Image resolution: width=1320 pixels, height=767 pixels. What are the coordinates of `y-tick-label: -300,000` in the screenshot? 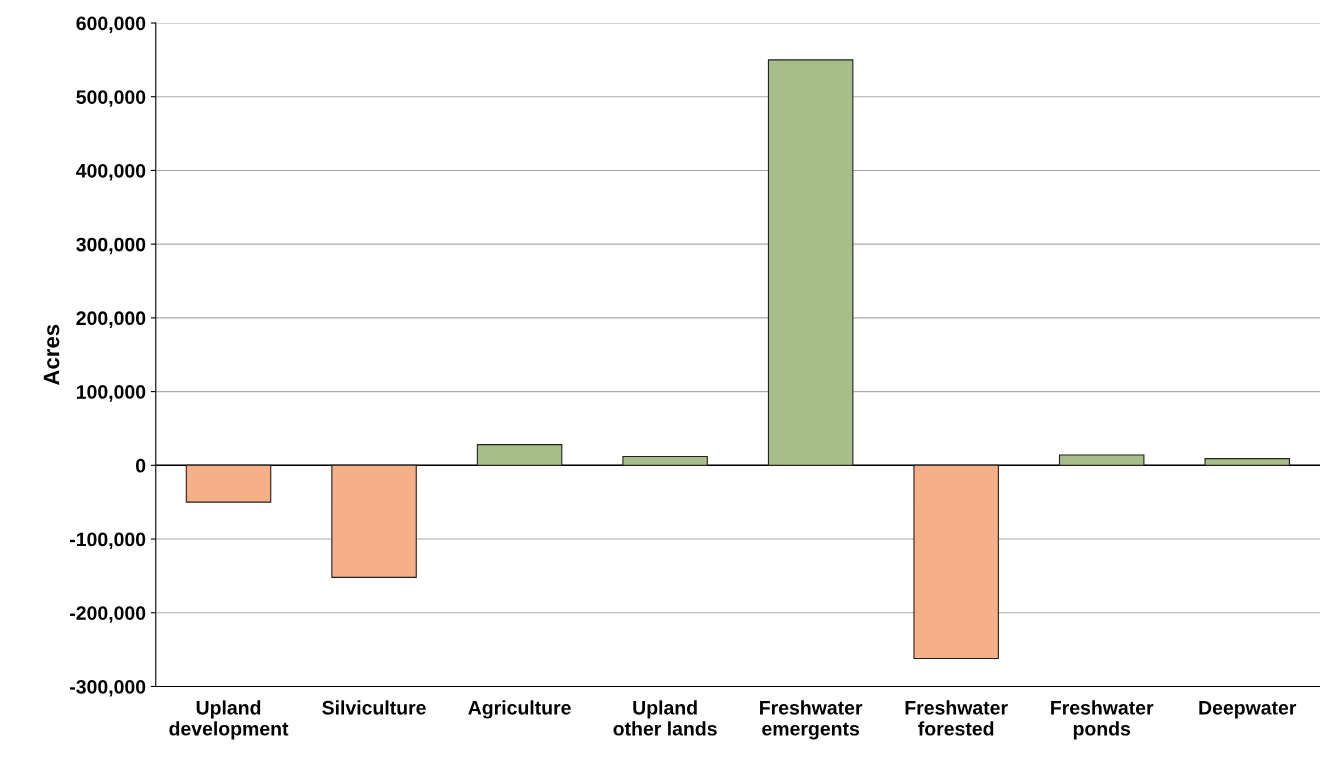 It's located at (108, 688).